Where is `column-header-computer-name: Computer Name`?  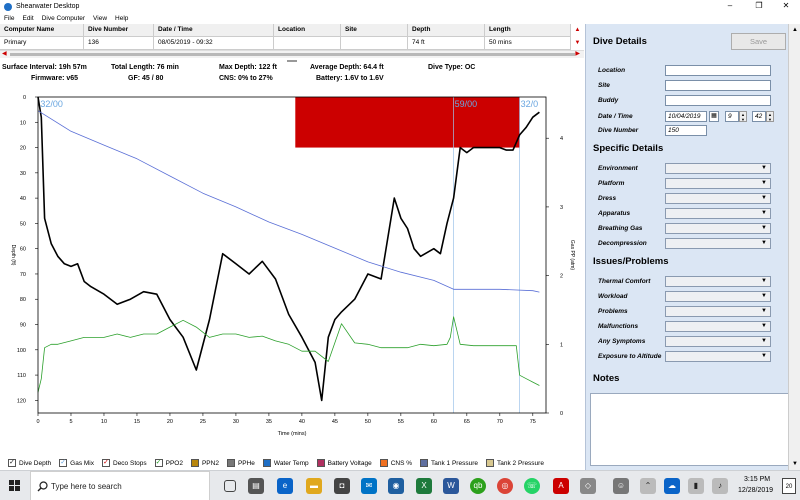
column-header-computer-name: Computer Name is located at coordinates (42, 30).